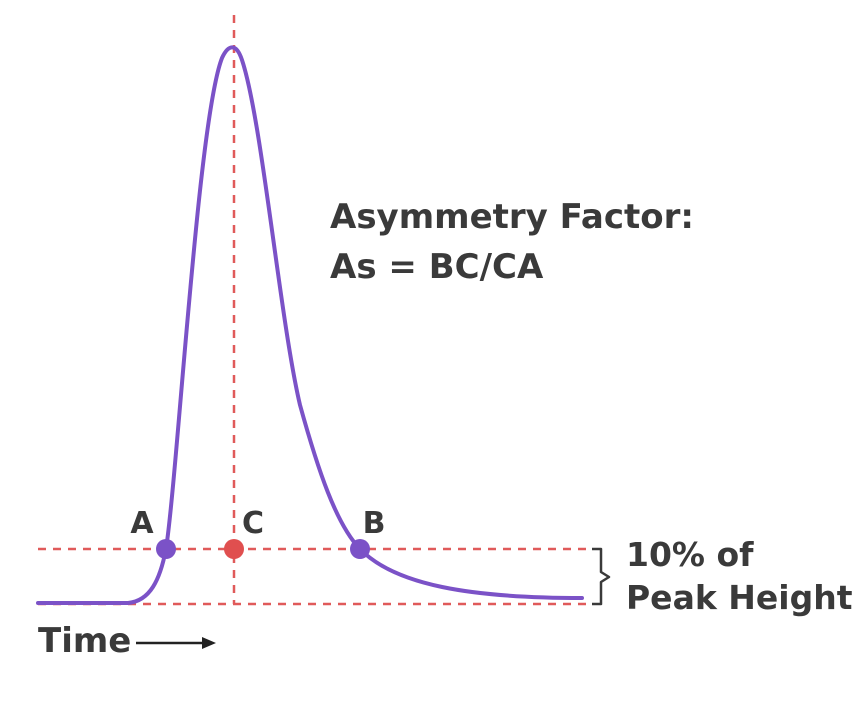  What do you see at coordinates (84, 641) in the screenshot?
I see `time-label: Time` at bounding box center [84, 641].